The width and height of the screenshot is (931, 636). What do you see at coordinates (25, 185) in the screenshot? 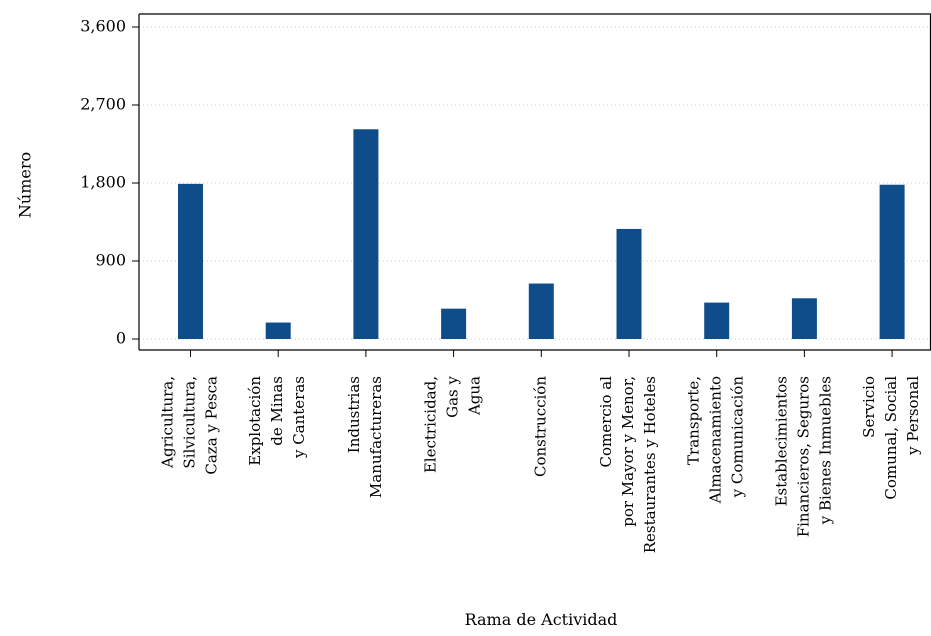
I see `y-axis-title: Número` at bounding box center [25, 185].